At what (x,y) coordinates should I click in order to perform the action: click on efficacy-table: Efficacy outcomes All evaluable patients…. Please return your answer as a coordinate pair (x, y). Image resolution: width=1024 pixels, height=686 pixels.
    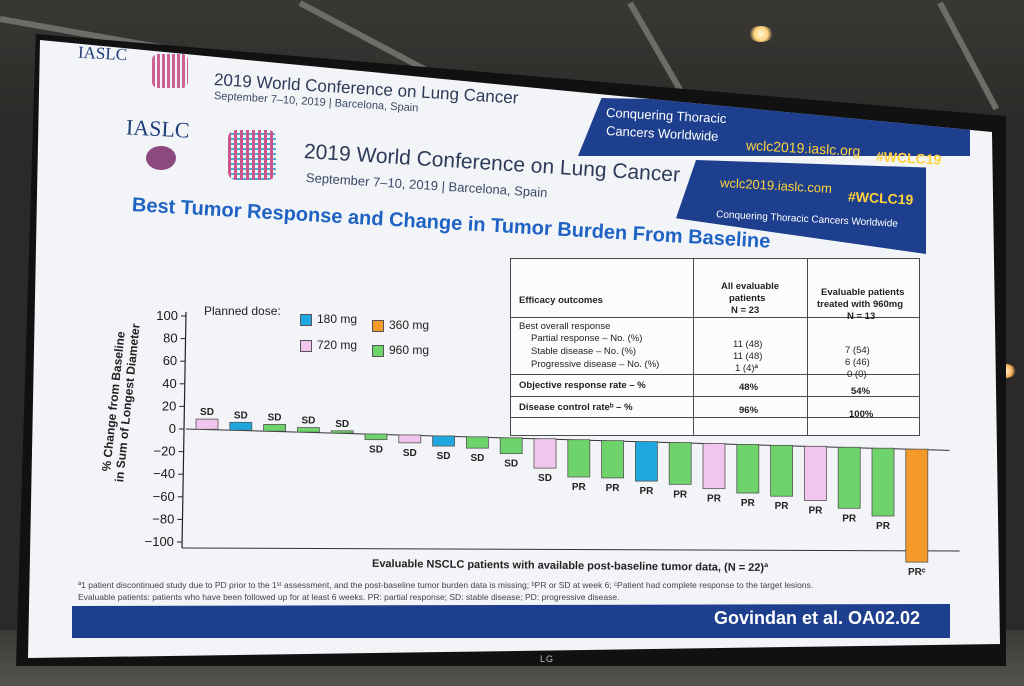
    Looking at the image, I should click on (715, 347).